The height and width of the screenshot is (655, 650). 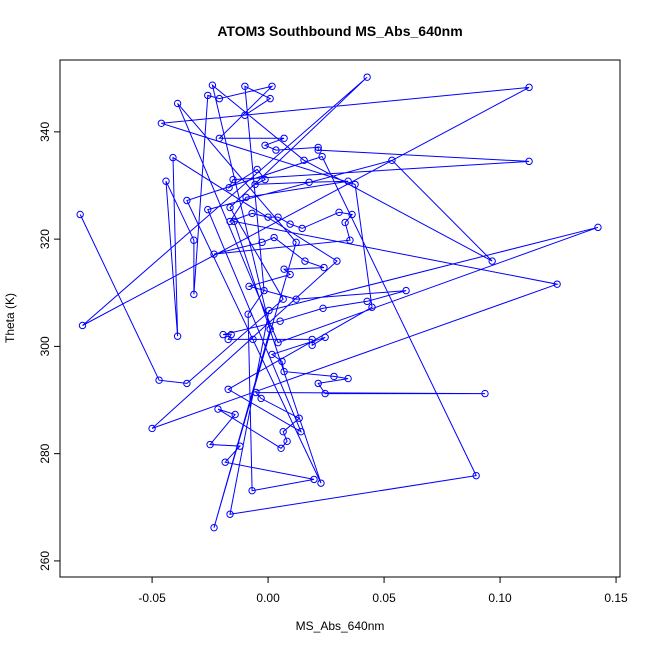 I want to click on x-tick-label: 0.10, so click(x=500, y=598).